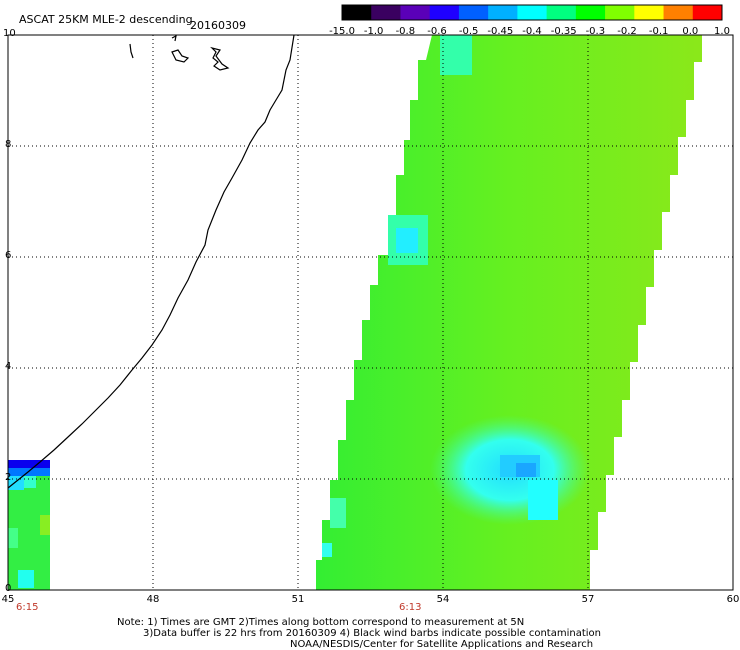  What do you see at coordinates (298, 599) in the screenshot?
I see `x-tick-label: 51` at bounding box center [298, 599].